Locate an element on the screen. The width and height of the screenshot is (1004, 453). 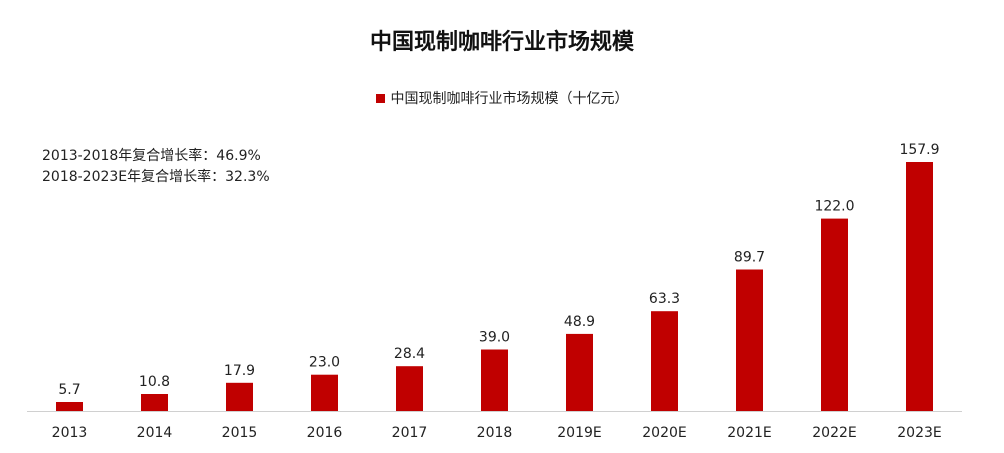
x-tick-label-2022E: 2022E is located at coordinates (834, 433).